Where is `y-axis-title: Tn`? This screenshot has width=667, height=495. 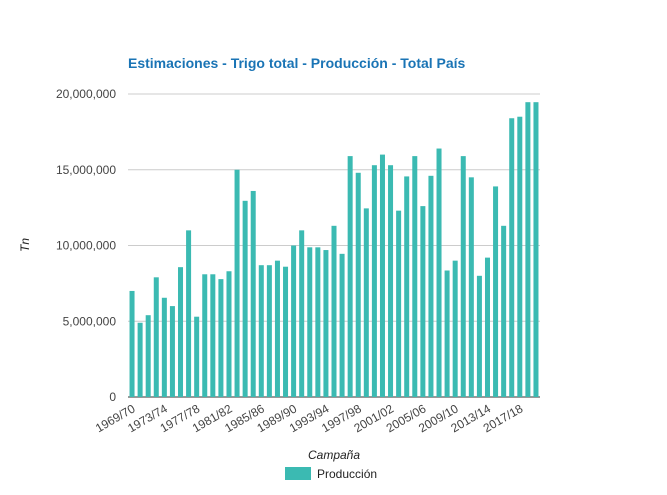
y-axis-title: Tn is located at coordinates (25, 245).